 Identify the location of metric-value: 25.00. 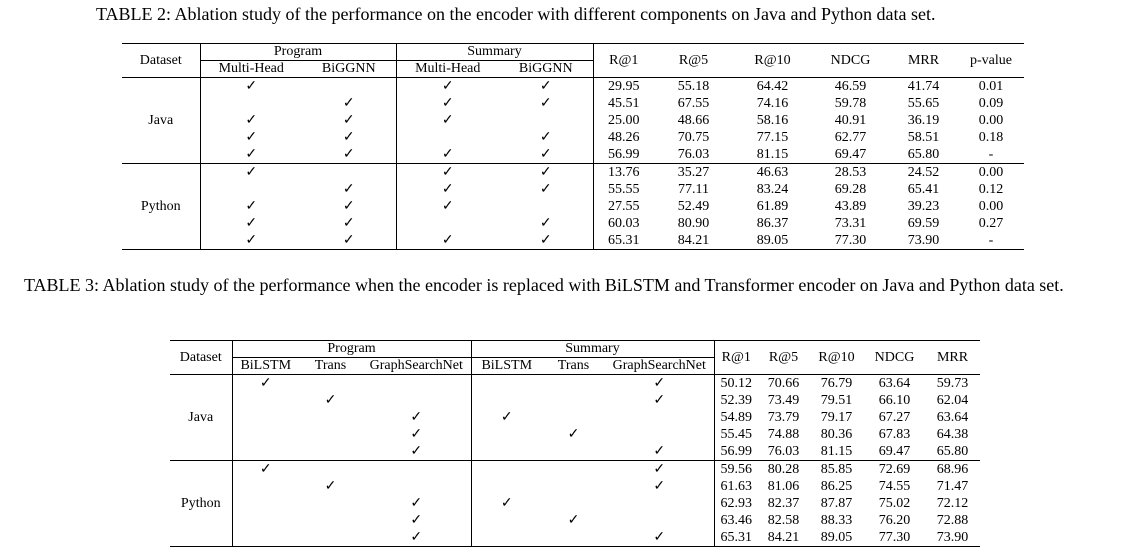
(624, 120).